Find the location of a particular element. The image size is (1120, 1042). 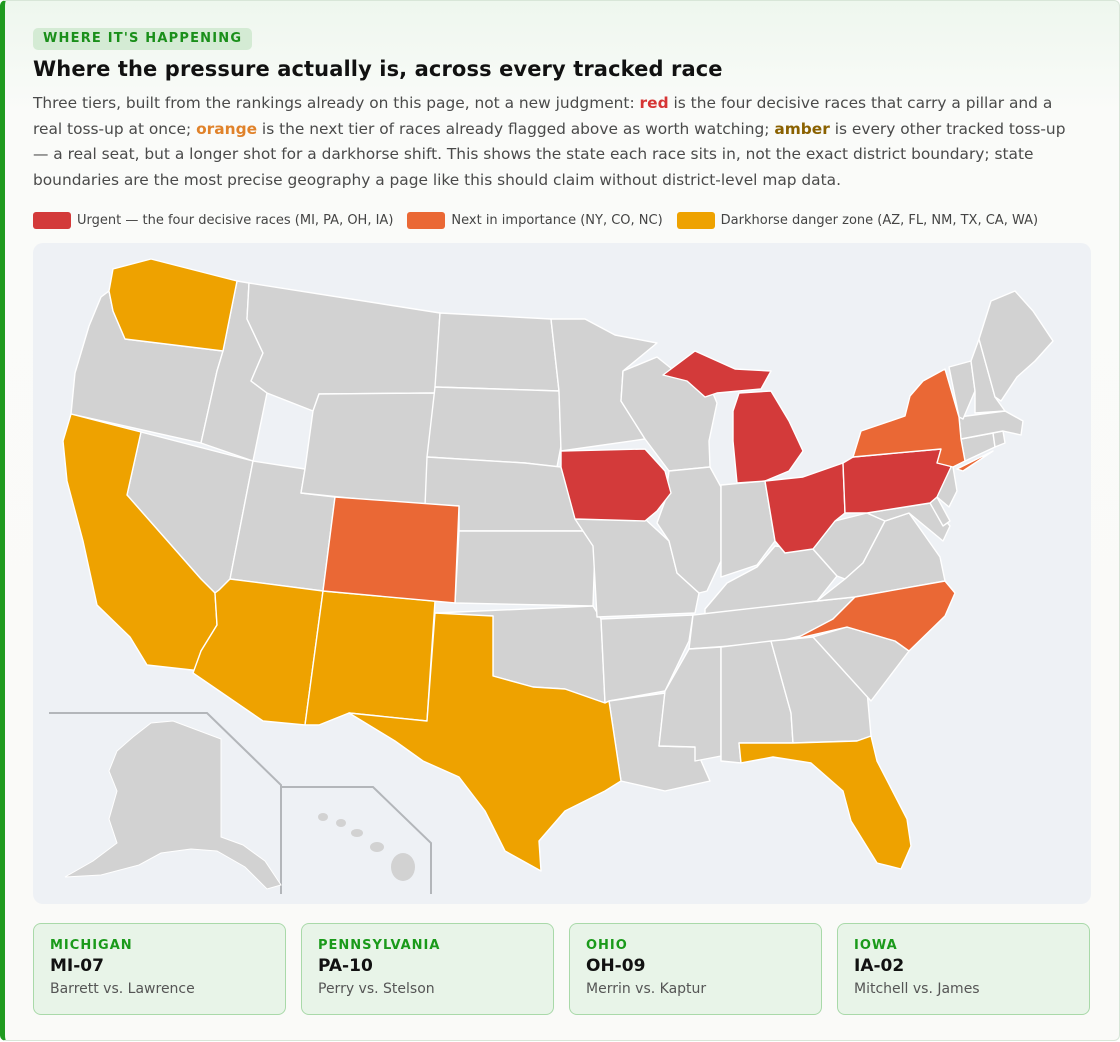

race-state: OHIO is located at coordinates (607, 945).